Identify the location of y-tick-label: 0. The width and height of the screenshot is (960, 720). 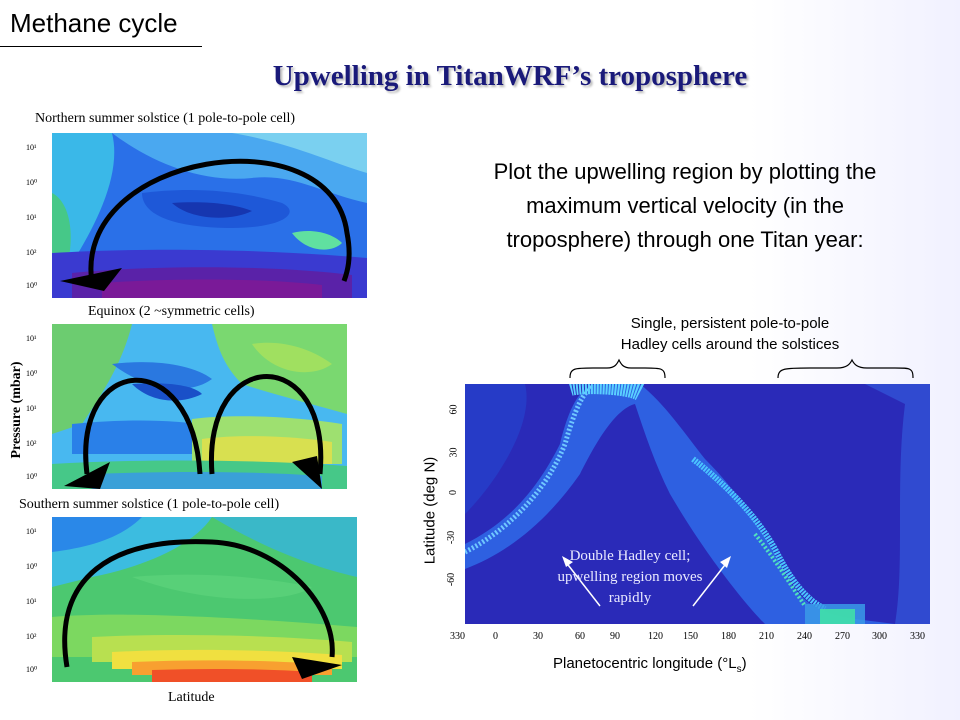
(453, 492).